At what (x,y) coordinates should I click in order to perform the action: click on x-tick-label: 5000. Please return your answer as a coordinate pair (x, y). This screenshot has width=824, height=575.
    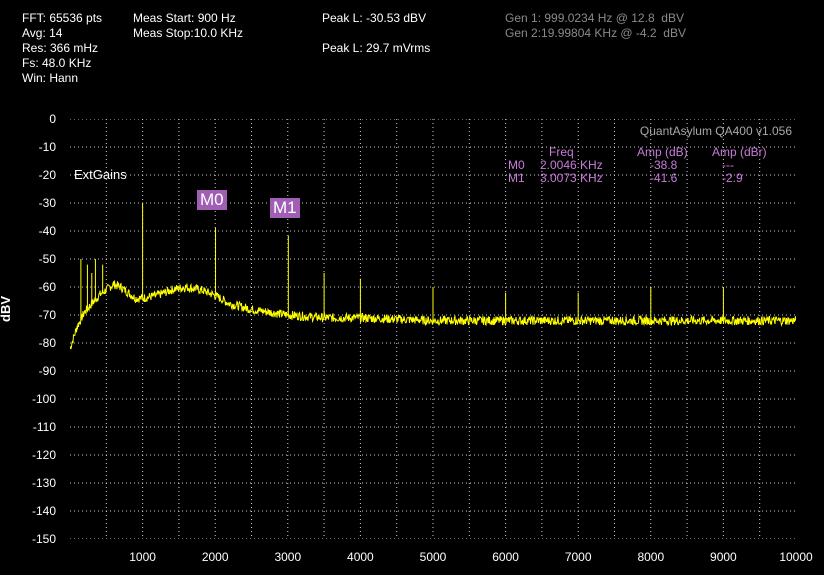
    Looking at the image, I should click on (433, 557).